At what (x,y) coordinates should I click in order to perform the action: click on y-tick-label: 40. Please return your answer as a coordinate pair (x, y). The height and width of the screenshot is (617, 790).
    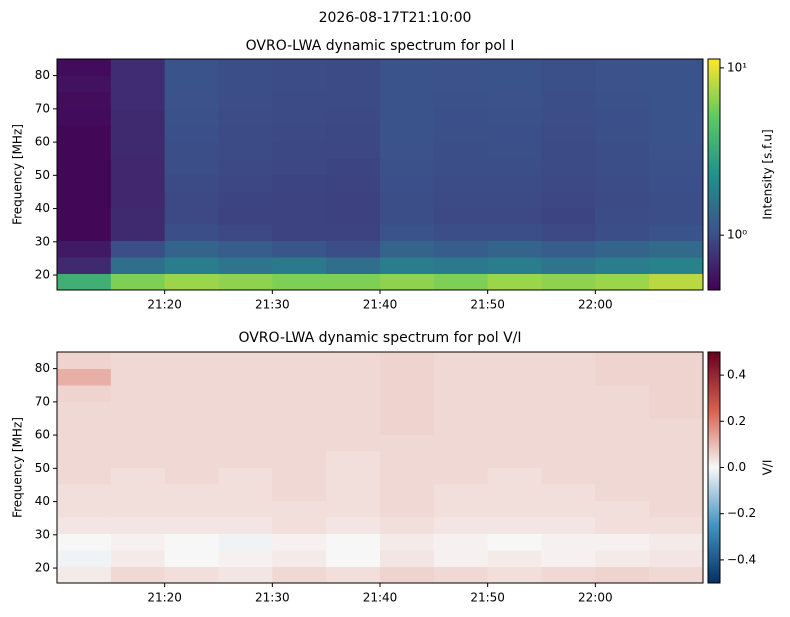
    Looking at the image, I should click on (42, 208).